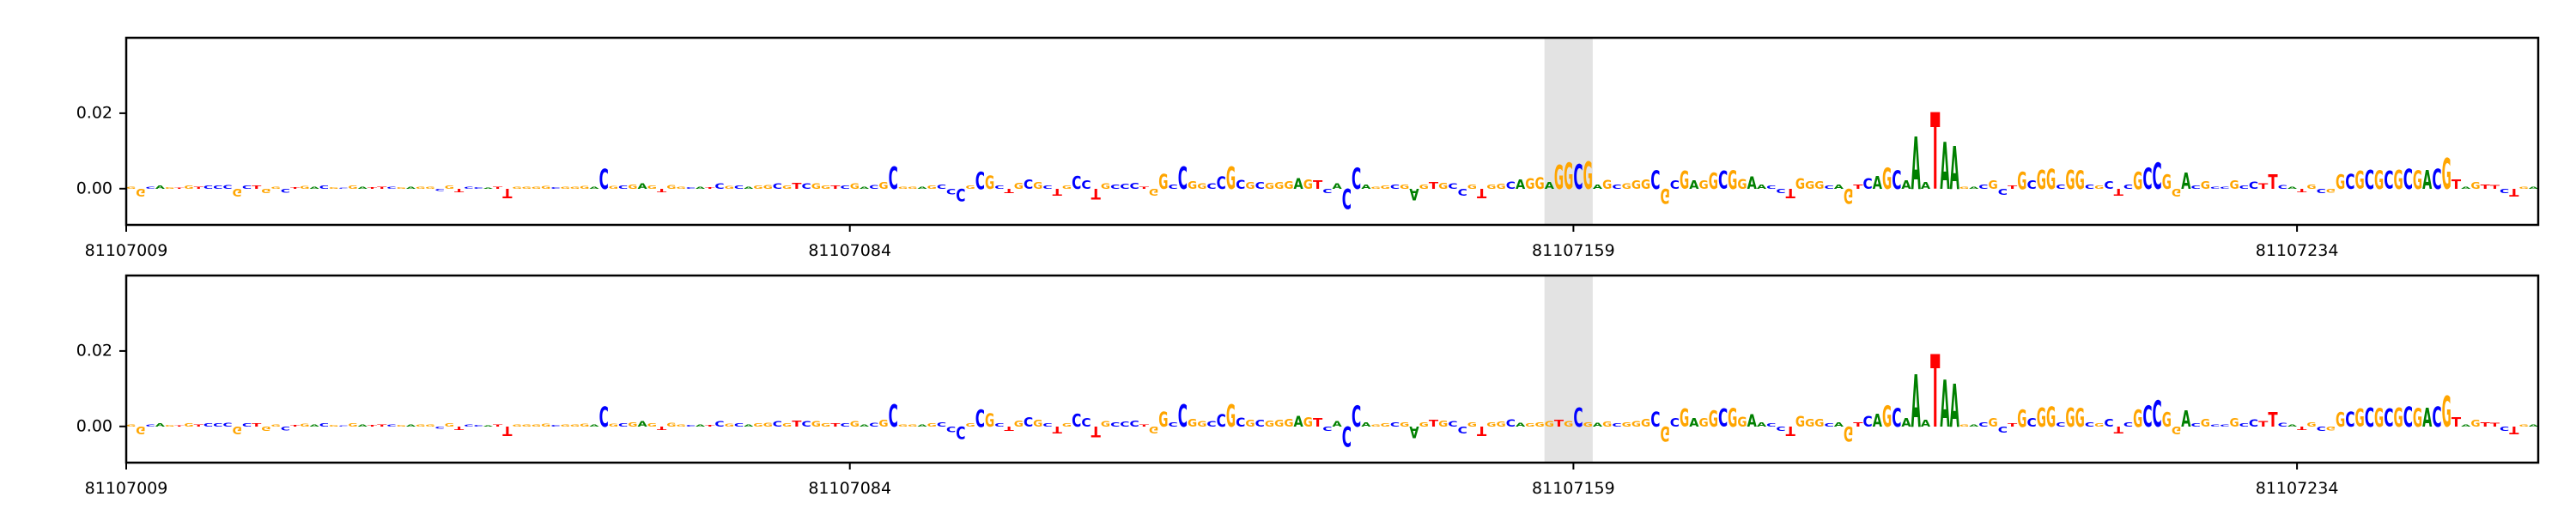 The width and height of the screenshot is (2576, 515). I want to click on x-tick-label: 81107084, so click(850, 488).